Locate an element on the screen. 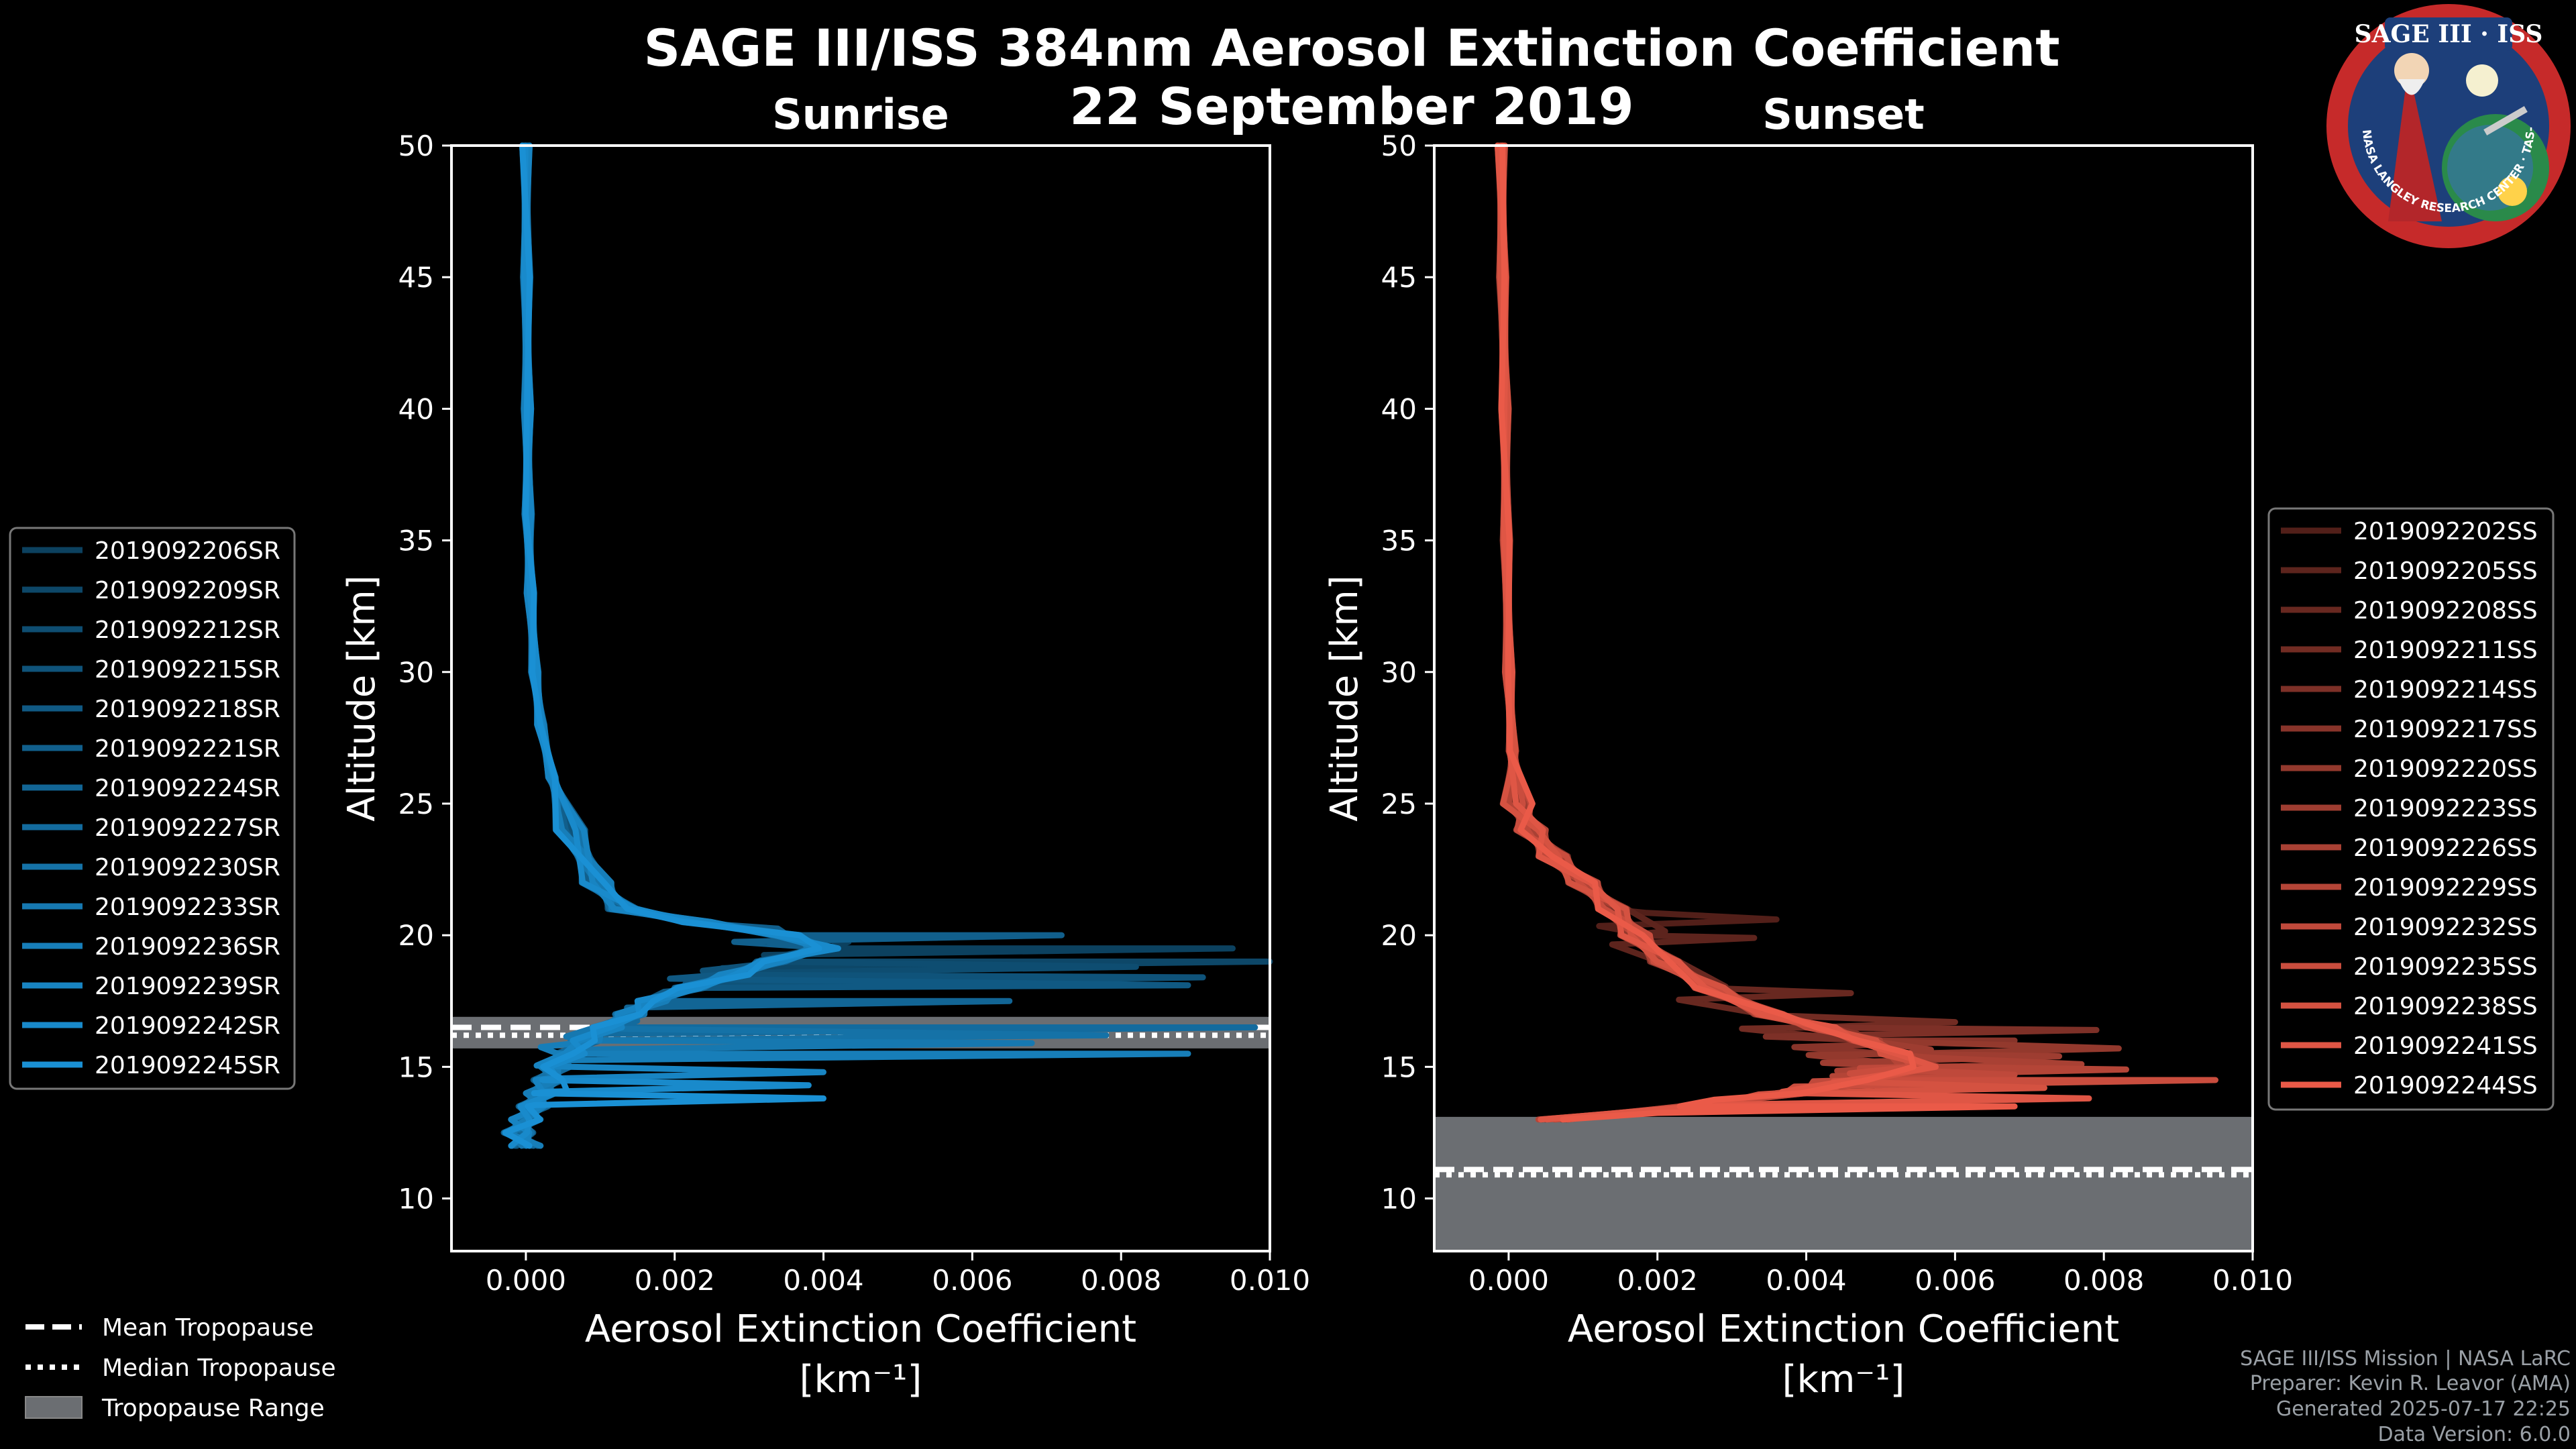 This screenshot has width=2576, height=1449. tropopause-range-label: Tropopause Range is located at coordinates (213, 1408).